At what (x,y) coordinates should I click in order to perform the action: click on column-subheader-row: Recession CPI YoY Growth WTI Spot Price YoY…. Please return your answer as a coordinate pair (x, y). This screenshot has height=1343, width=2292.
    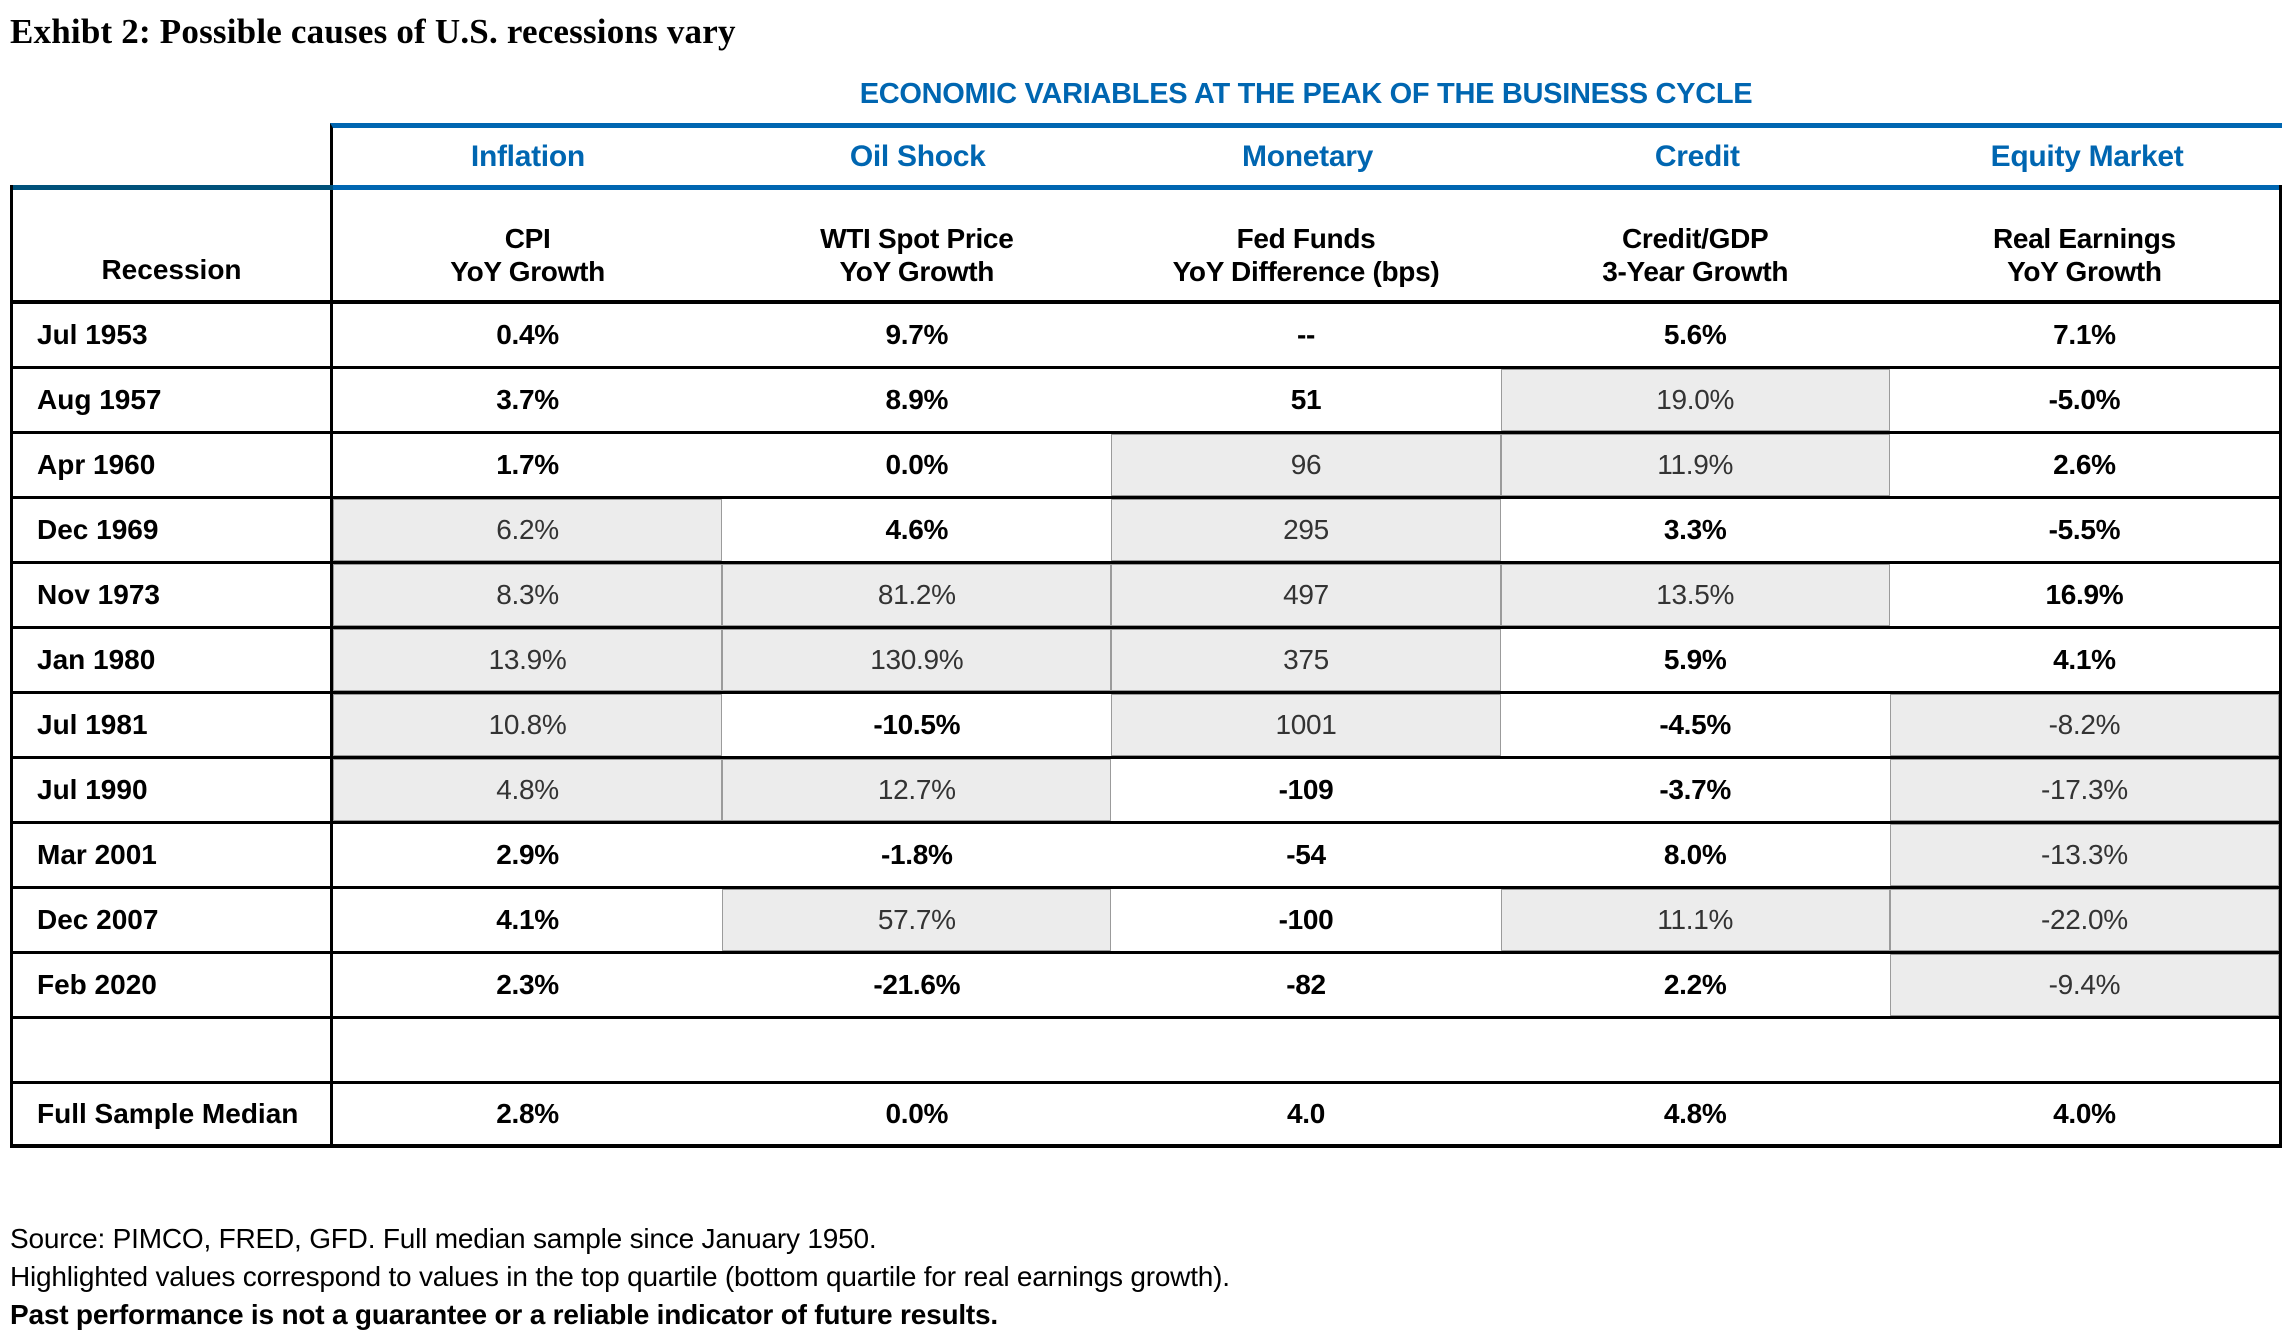
    Looking at the image, I should click on (1146, 247).